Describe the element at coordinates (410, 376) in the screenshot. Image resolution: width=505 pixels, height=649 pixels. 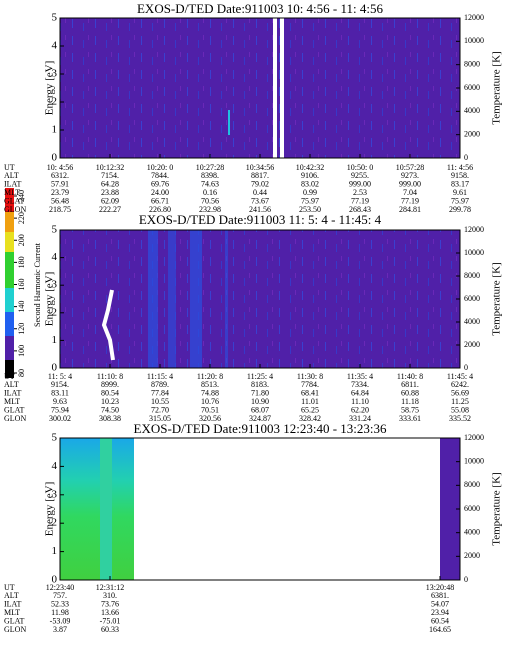
I see `table-cell: 11:40: 8` at that location.